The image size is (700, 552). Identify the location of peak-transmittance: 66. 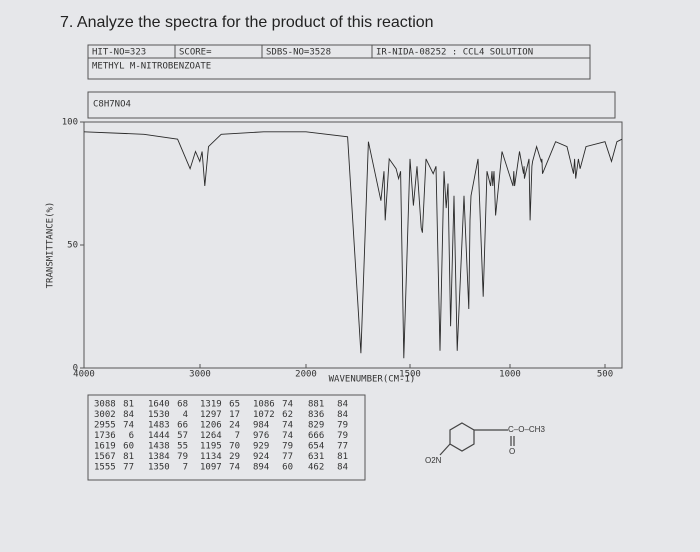
(182, 426).